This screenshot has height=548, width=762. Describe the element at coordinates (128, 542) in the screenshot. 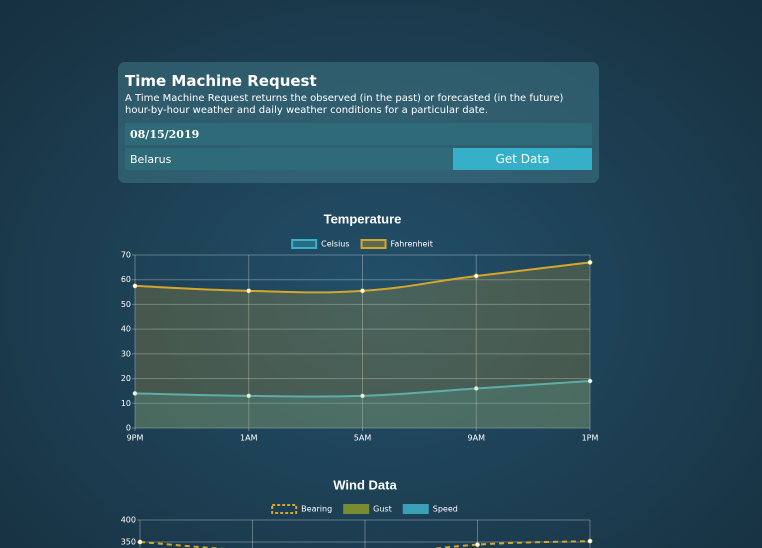

I see `y-tick-label: 350` at that location.